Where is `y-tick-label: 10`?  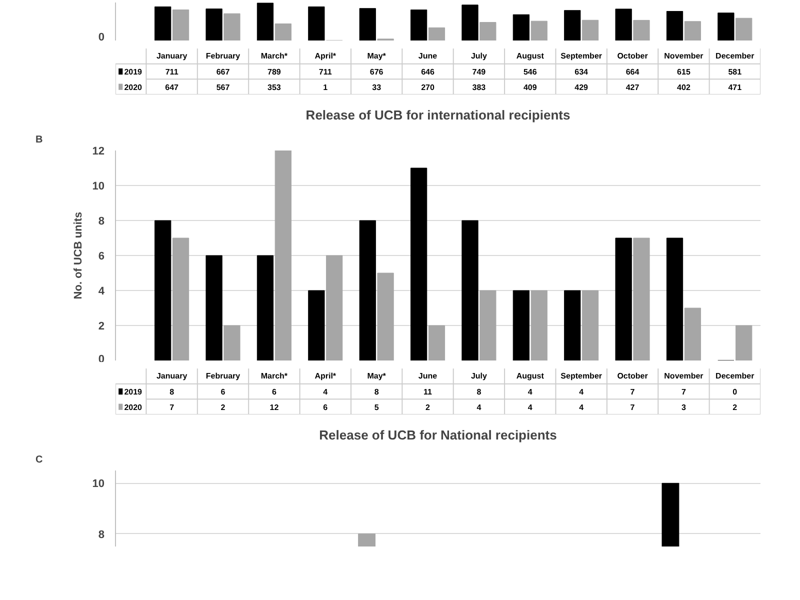 y-tick-label: 10 is located at coordinates (98, 186).